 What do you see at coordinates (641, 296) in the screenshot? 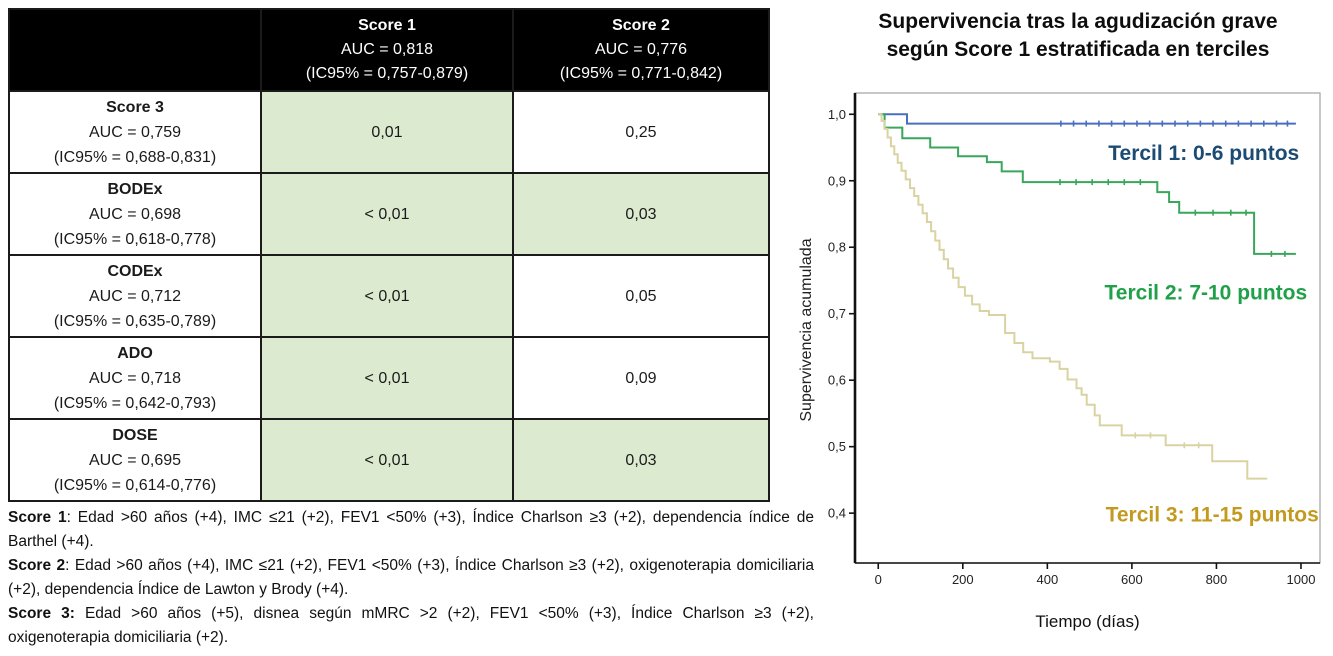
I see `p-value-cell: 0,05` at bounding box center [641, 296].